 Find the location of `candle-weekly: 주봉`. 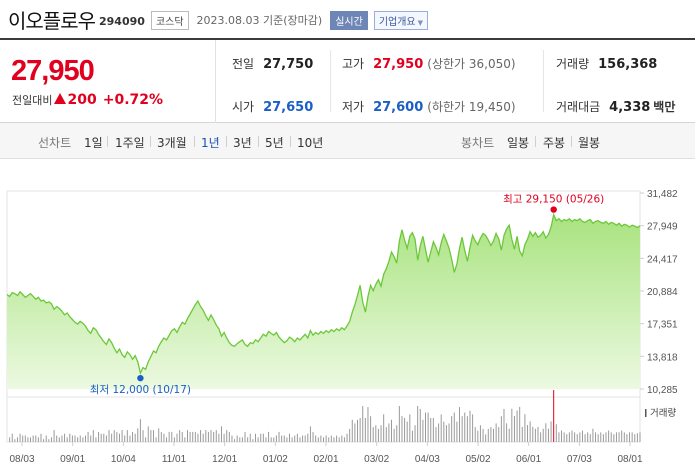

candle-weekly: 주봉 is located at coordinates (554, 143).